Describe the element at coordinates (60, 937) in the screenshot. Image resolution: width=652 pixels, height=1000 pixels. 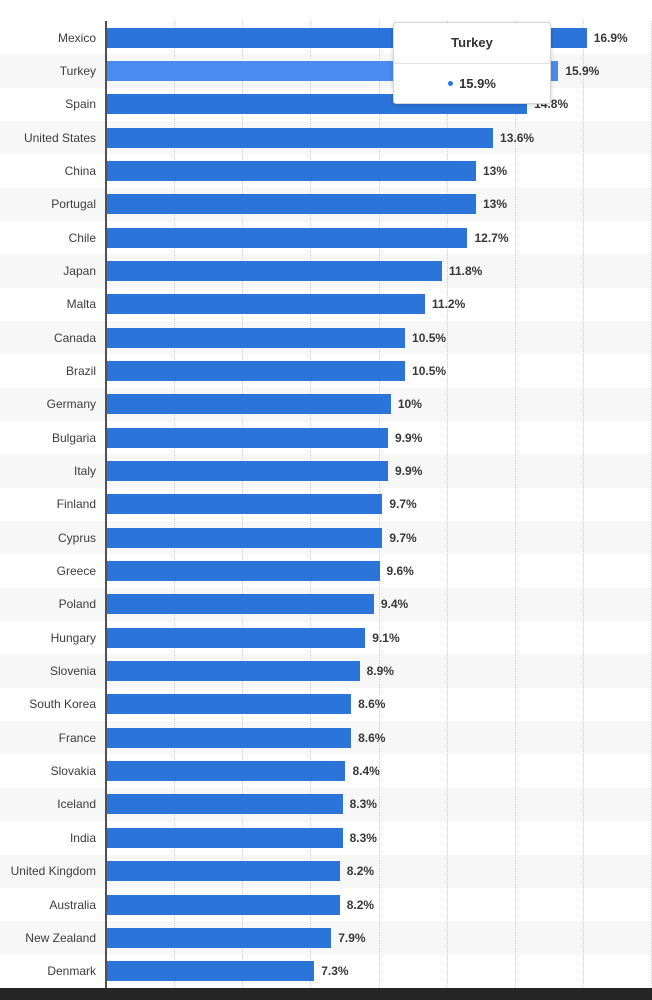
I see `category-label: New Zealand` at that location.